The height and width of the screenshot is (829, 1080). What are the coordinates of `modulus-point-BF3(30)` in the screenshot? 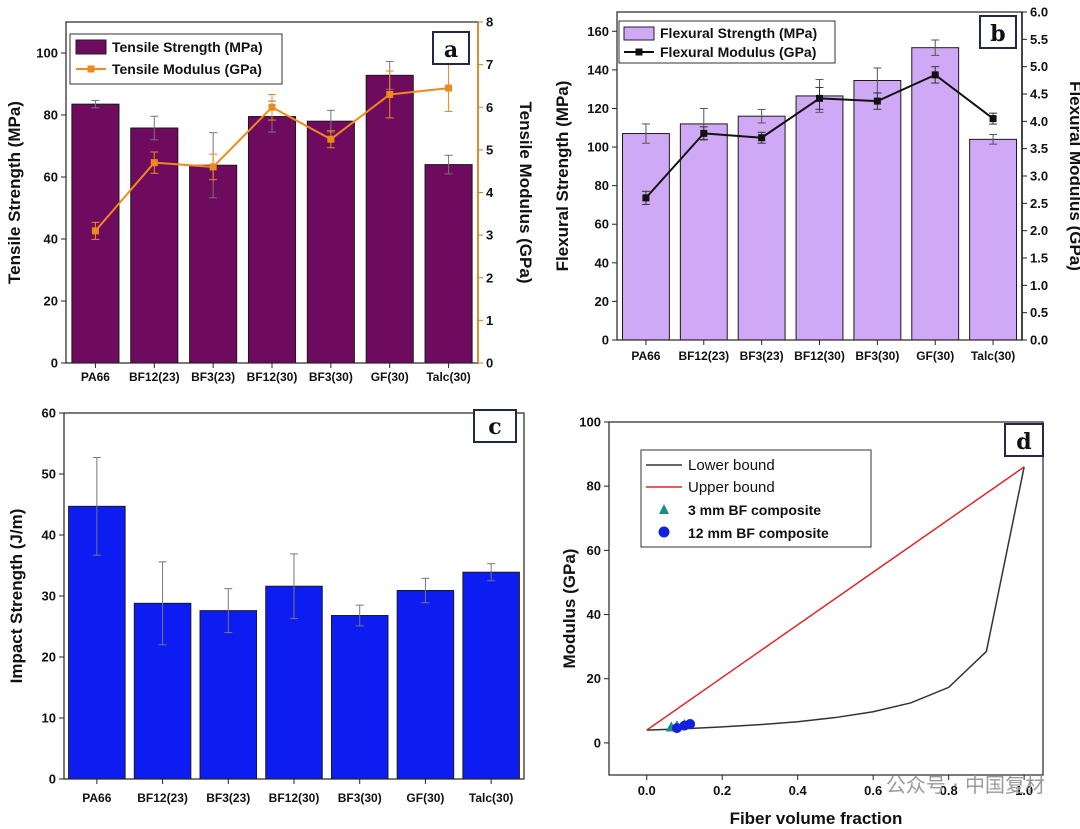 It's located at (877, 101).